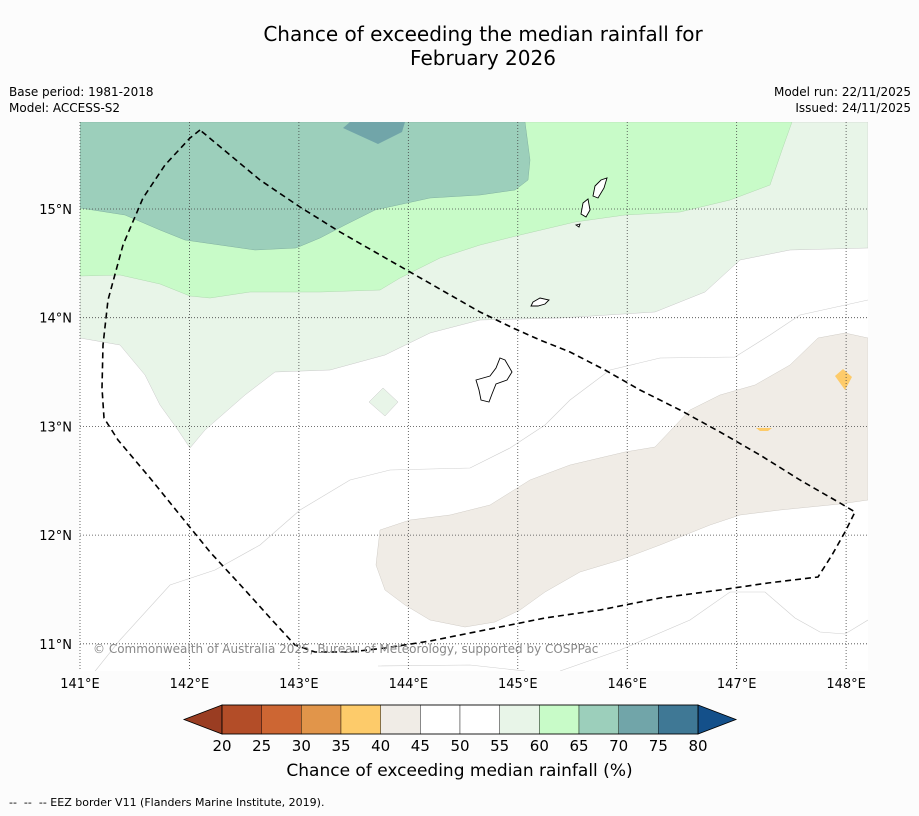 Image resolution: width=919 pixels, height=816 pixels. What do you see at coordinates (299, 684) in the screenshot?
I see `x-tick-label: 143°E` at bounding box center [299, 684].